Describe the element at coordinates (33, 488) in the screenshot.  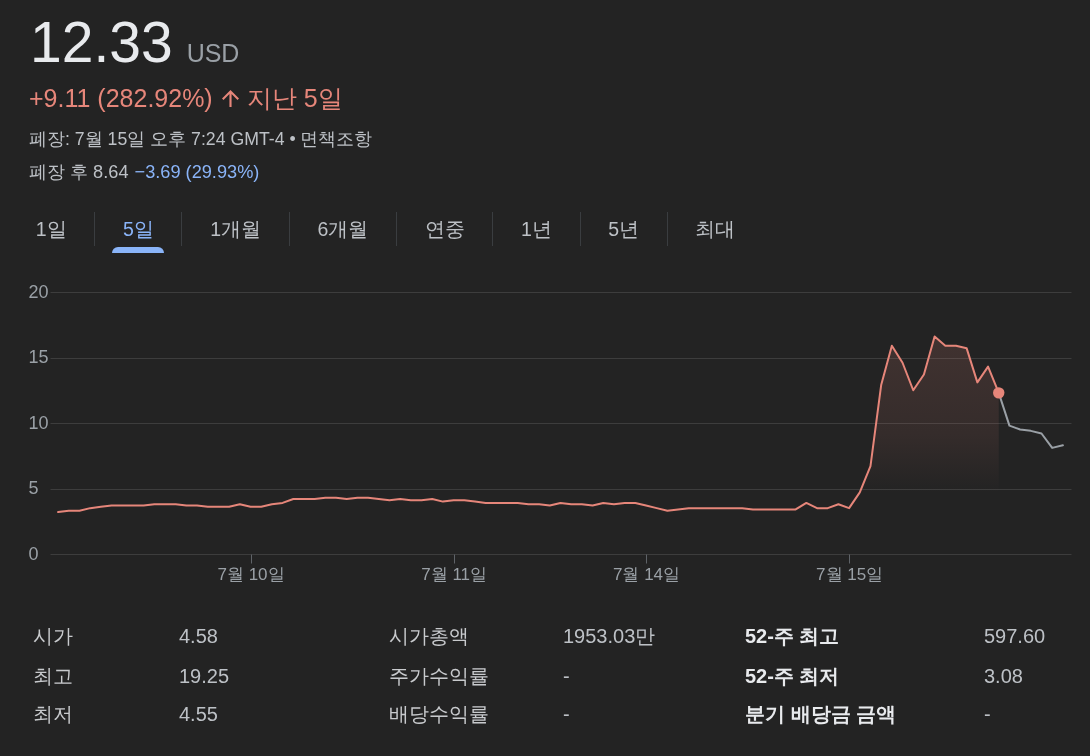
I see `y-tick-label: 5` at that location.